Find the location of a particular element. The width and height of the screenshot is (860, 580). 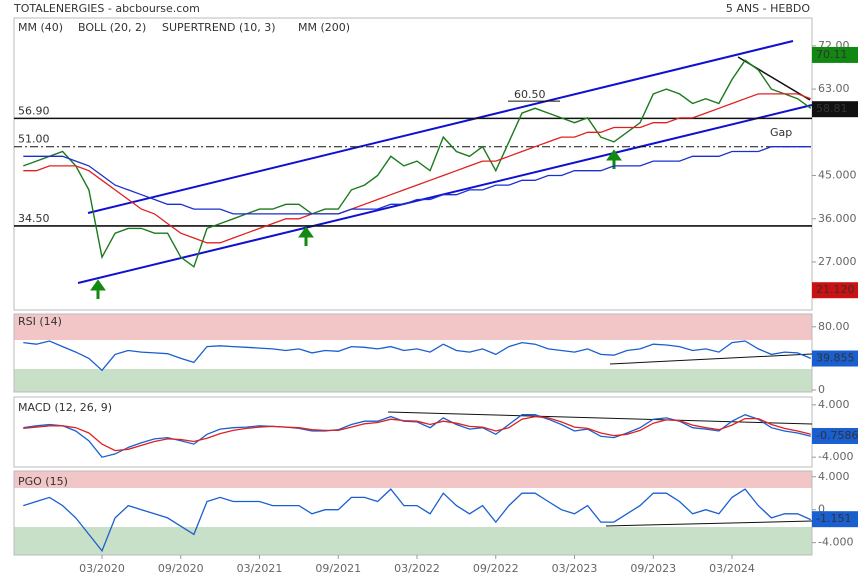

x-tick-label: 03/2022 is located at coordinates (417, 568).